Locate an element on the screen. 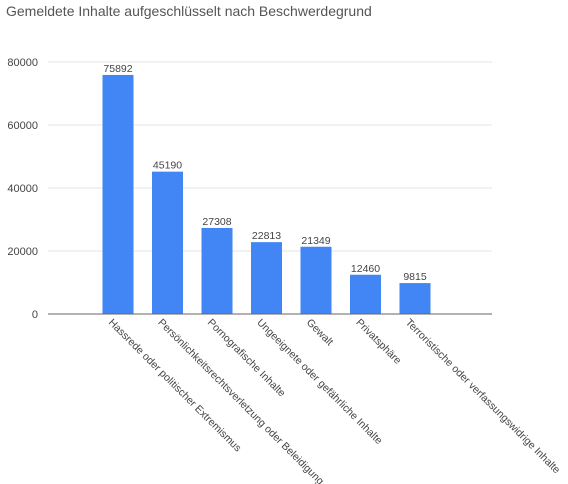 Image resolution: width=568 pixels, height=484 pixels. category-label: Privatsphäre is located at coordinates (378, 342).